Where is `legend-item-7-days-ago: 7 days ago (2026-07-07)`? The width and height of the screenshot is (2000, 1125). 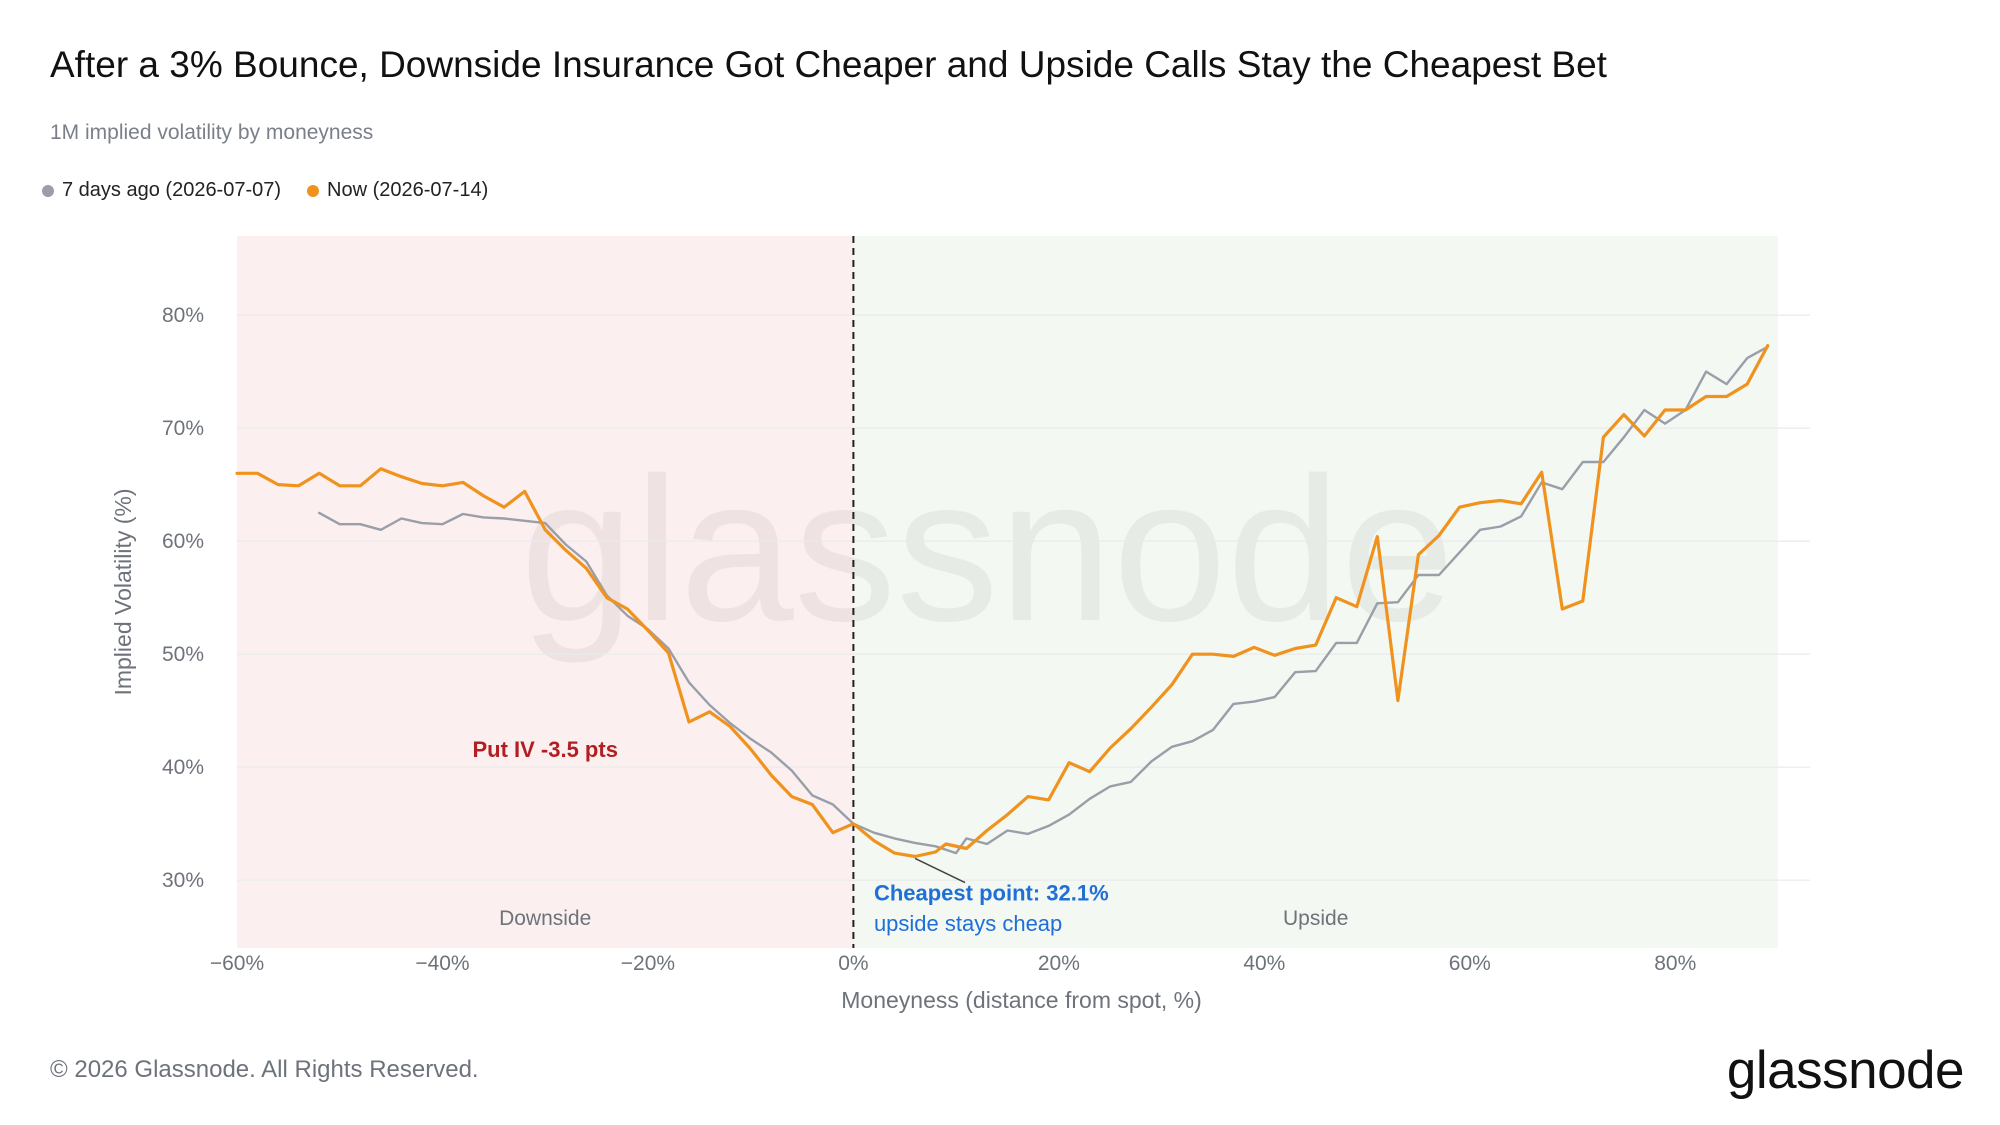
legend-item-7-days-ago: 7 days ago (2026-07-07) is located at coordinates (161, 190).